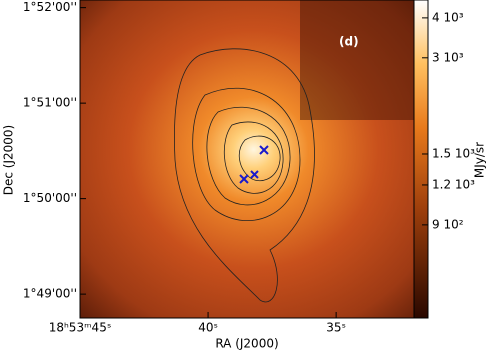 The image size is (496, 354). What do you see at coordinates (448, 57) in the screenshot?
I see `colorbar-tick-label: 3 10³` at bounding box center [448, 57].